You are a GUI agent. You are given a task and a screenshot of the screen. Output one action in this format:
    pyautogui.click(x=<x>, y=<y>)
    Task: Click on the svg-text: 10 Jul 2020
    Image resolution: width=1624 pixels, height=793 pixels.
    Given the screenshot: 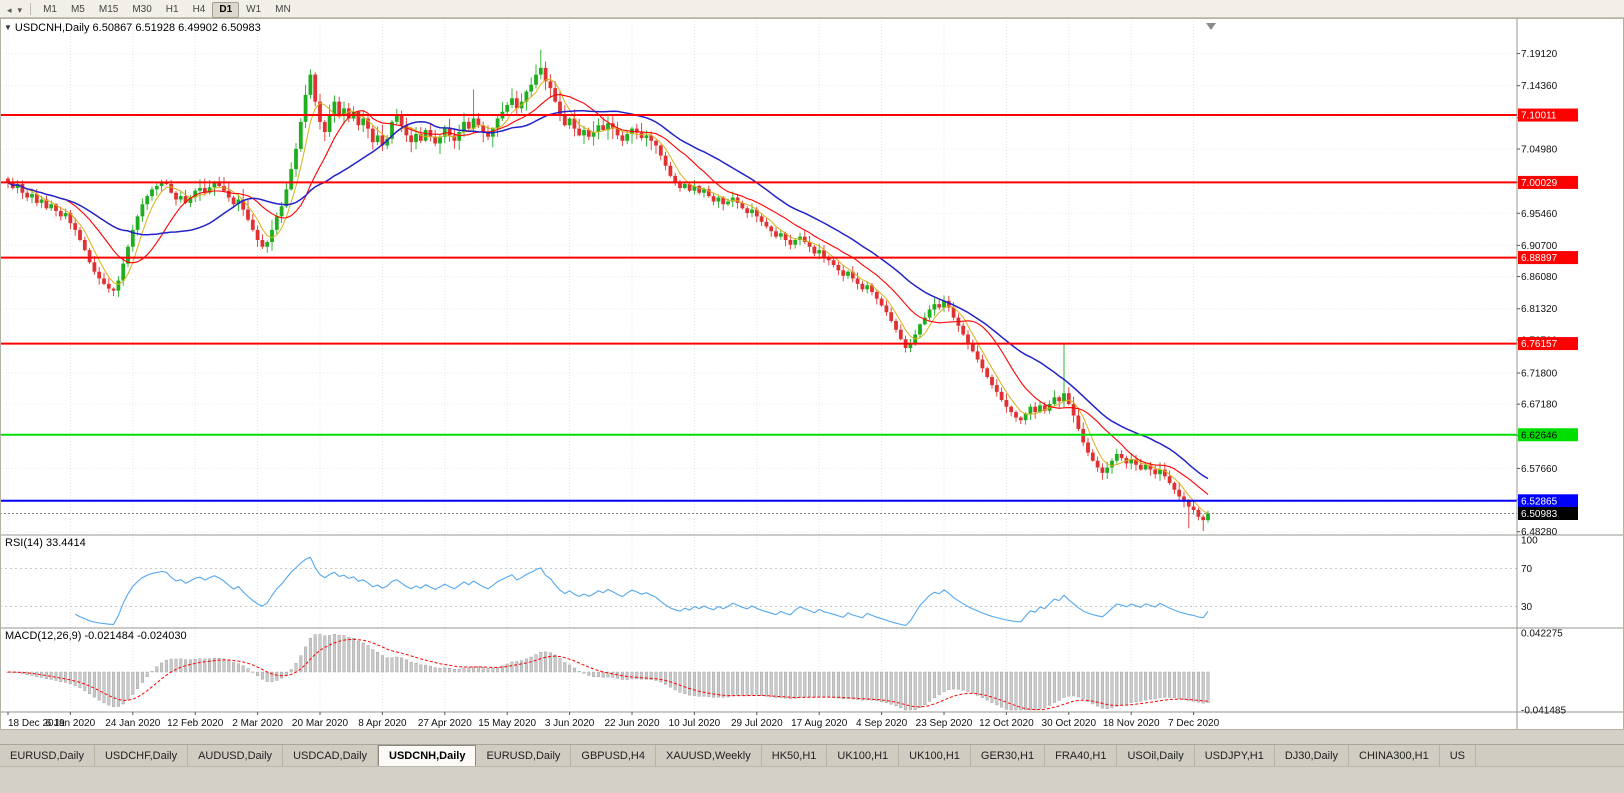 What is the action you would take?
    pyautogui.click(x=695, y=723)
    